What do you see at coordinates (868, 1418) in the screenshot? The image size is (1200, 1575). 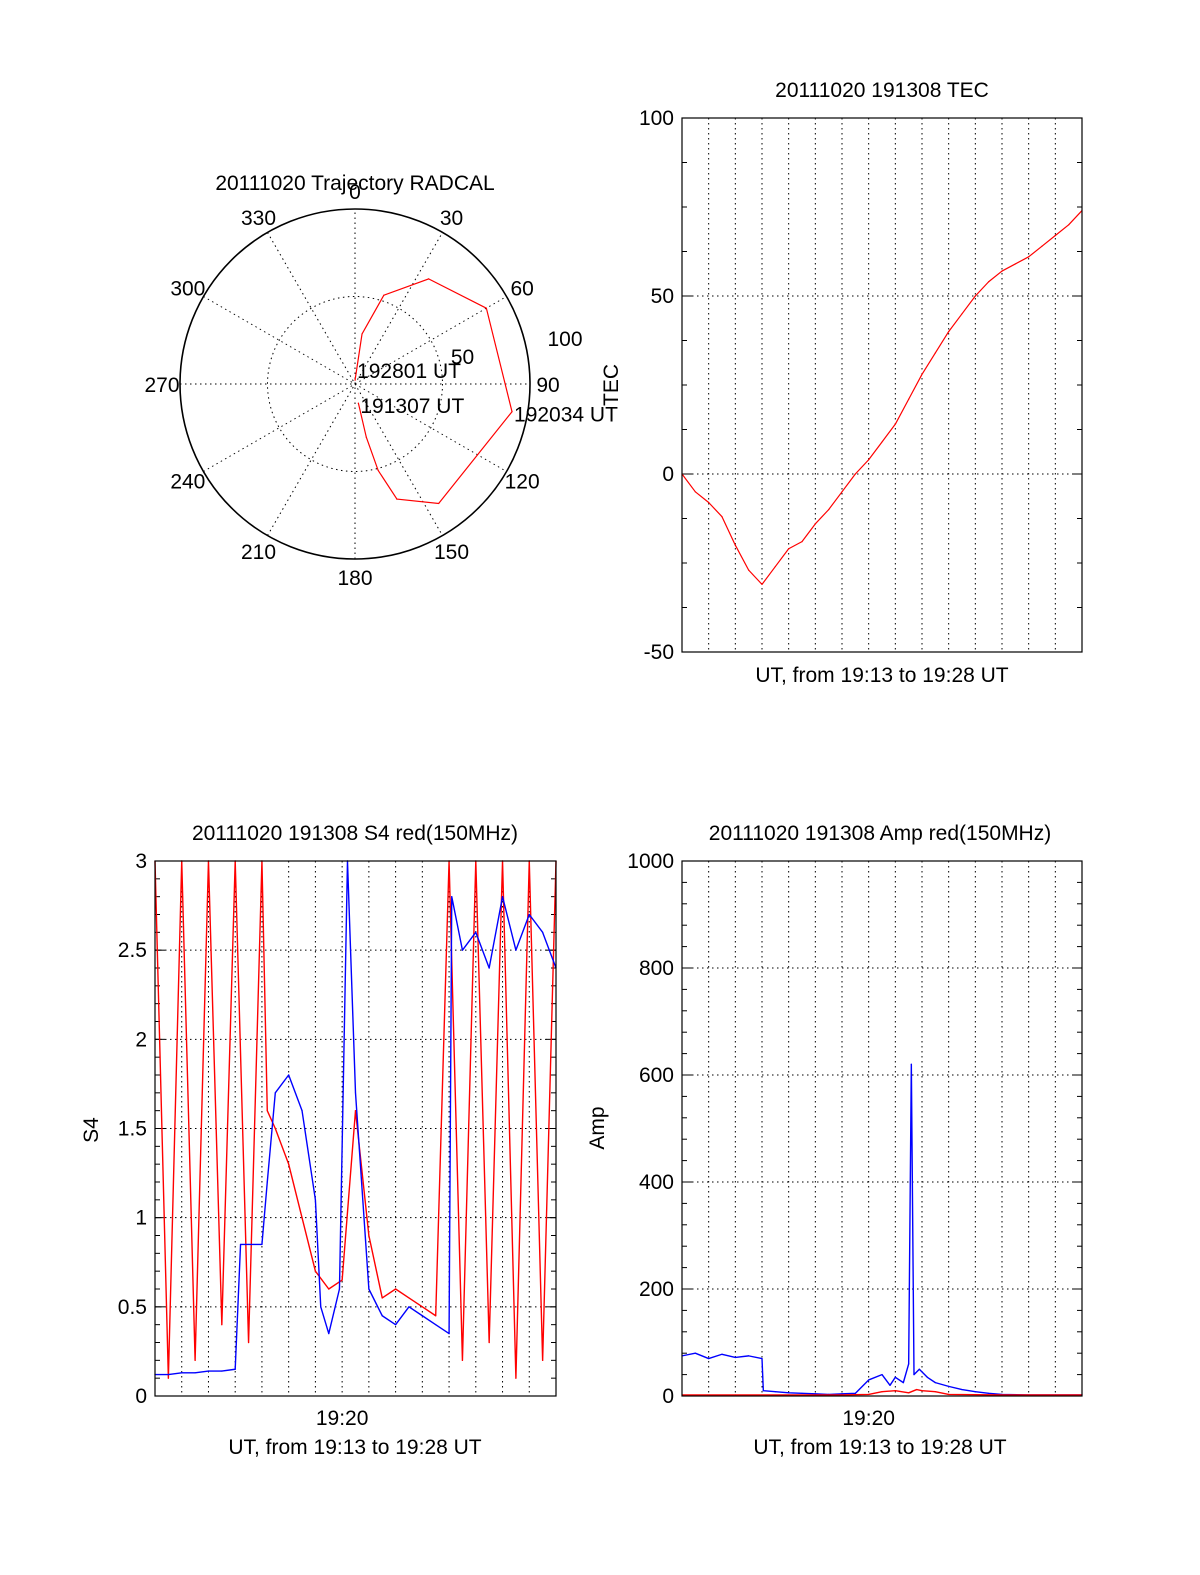 I see `x-tick-label: 19:20` at bounding box center [868, 1418].